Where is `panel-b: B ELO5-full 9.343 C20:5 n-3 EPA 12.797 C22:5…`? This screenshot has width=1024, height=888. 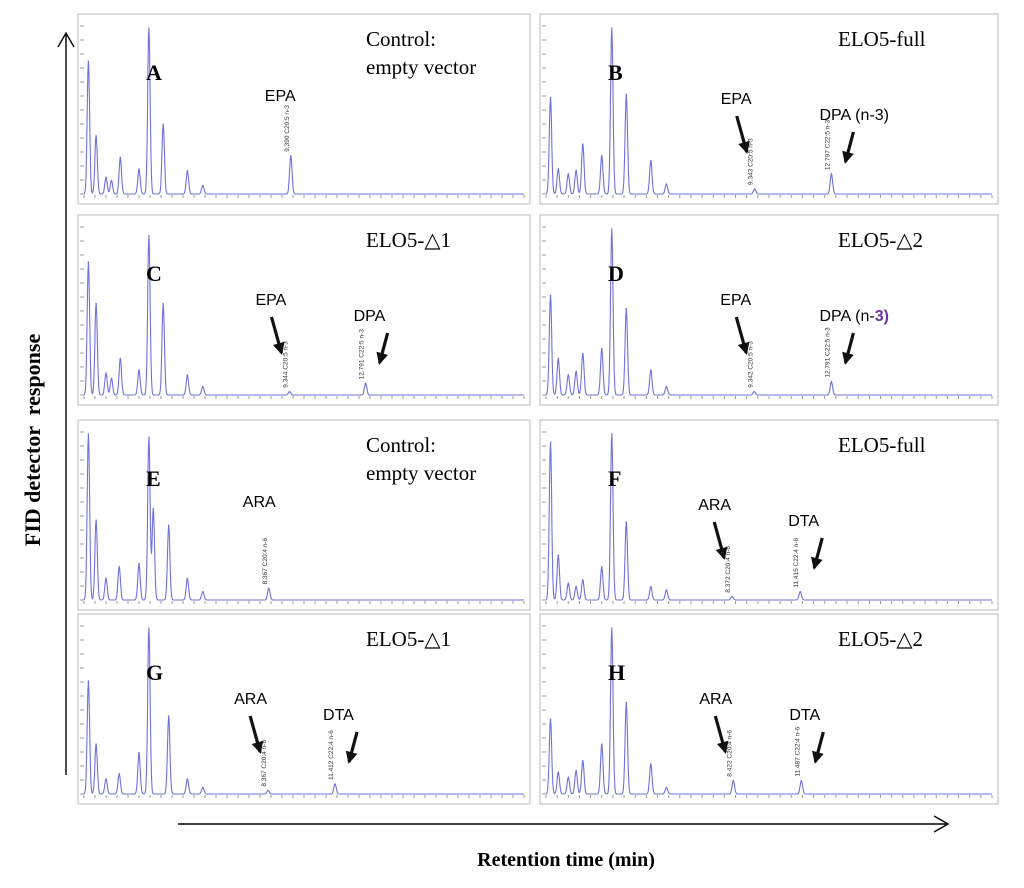
panel-b: B ELO5-full 9.343 C20:5 n-3 EPA 12.797 C22:5… is located at coordinates (769, 109).